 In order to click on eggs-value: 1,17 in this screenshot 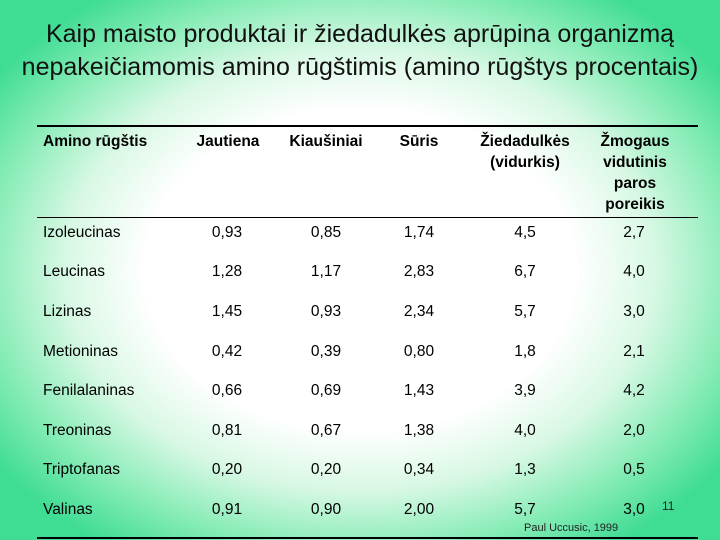, I will do `click(326, 271)`.